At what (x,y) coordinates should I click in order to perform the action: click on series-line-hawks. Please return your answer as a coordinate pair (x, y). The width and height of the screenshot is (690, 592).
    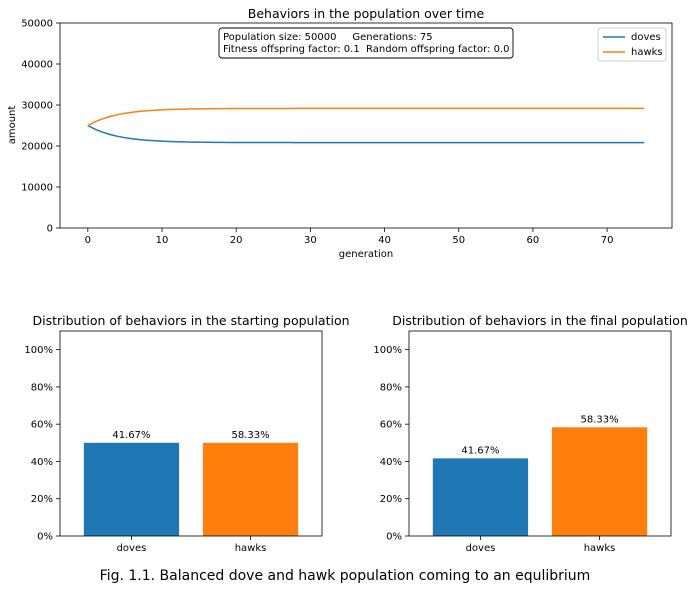
    Looking at the image, I should click on (366, 117).